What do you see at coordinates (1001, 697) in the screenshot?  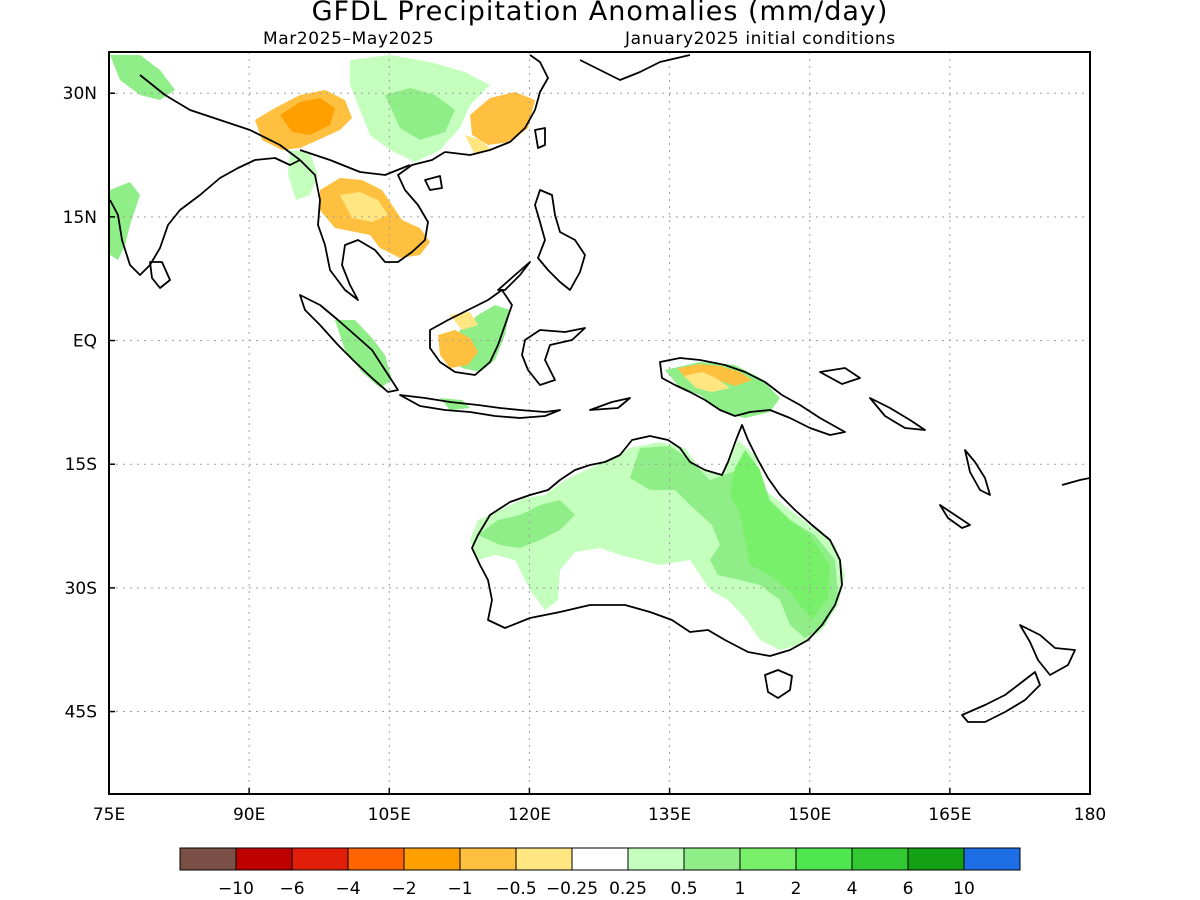 I see `coastline-new-zealand-south` at bounding box center [1001, 697].